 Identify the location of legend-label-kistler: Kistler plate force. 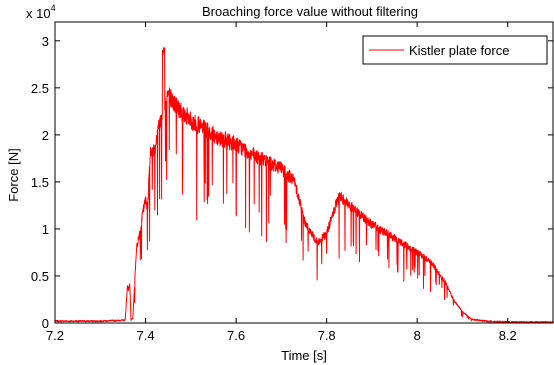
(459, 50).